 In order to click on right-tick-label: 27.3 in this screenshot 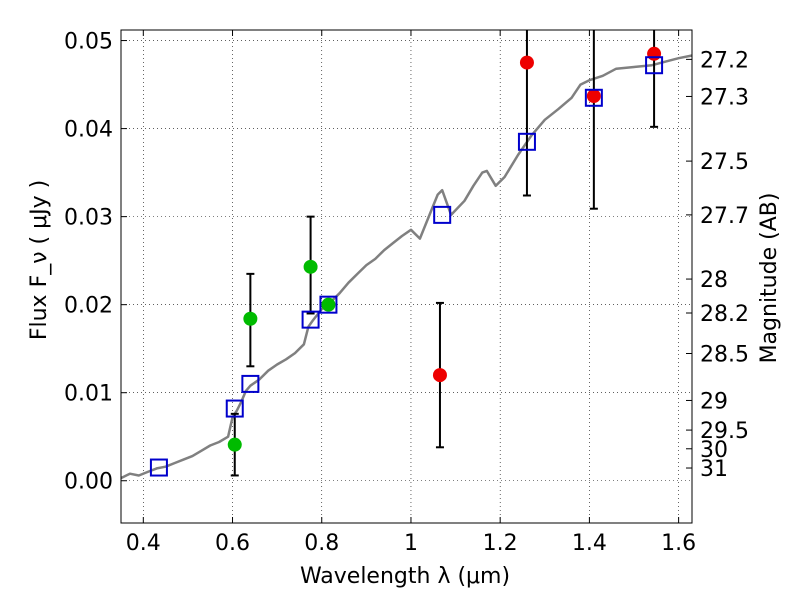, I will do `click(724, 97)`.